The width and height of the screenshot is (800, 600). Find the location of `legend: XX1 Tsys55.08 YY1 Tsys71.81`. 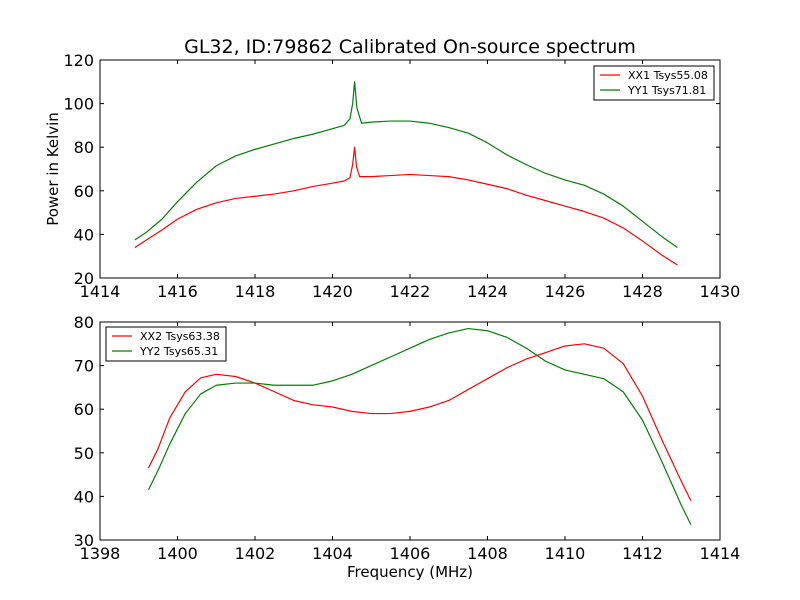

legend: XX1 Tsys55.08 YY1 Tsys71.81 is located at coordinates (654, 83).